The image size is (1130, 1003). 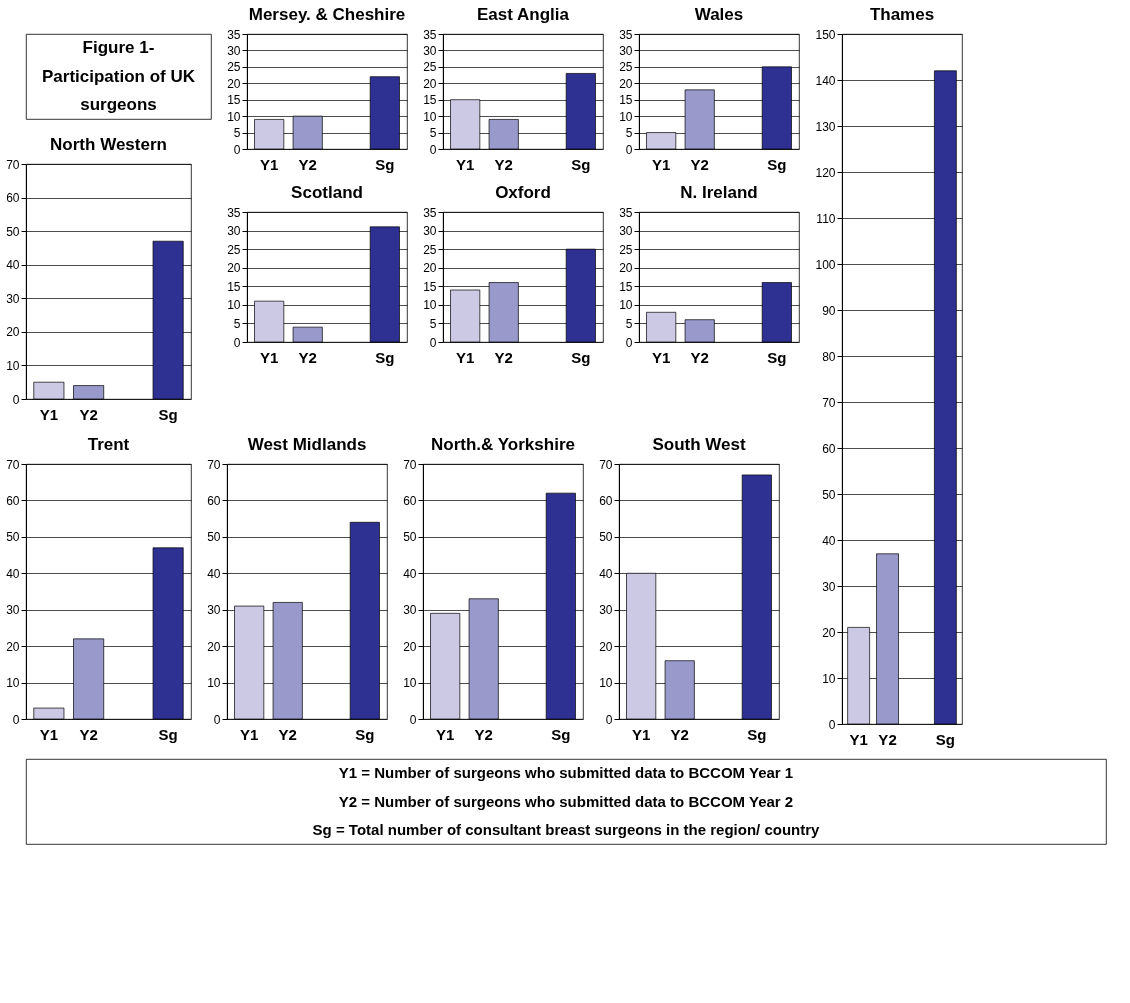 What do you see at coordinates (503, 444) in the screenshot?
I see `chart-title: North.& Yorkshire` at bounding box center [503, 444].